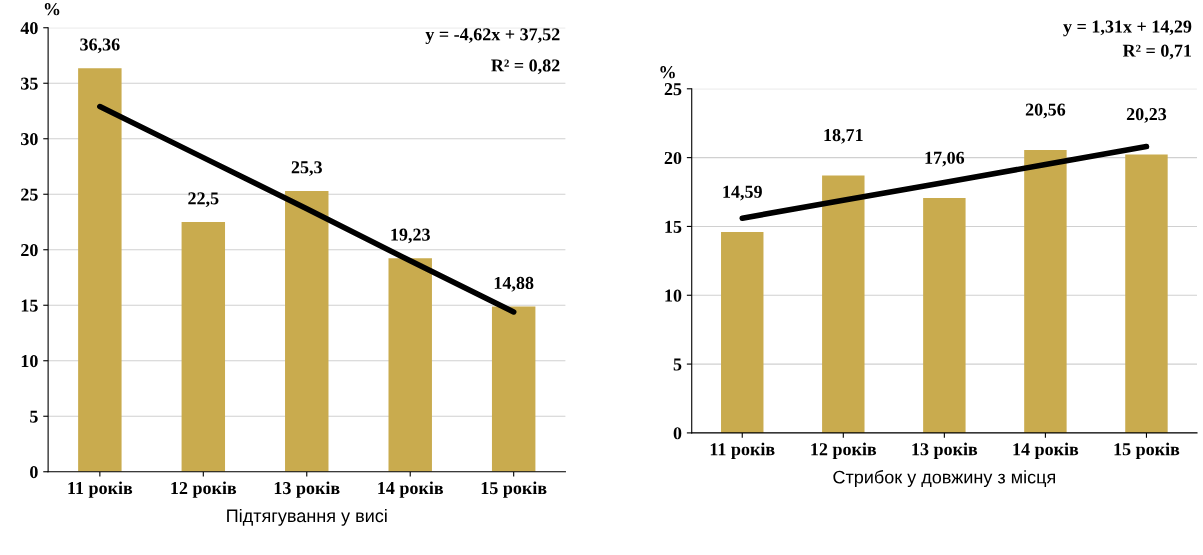 The width and height of the screenshot is (1203, 555). I want to click on text: R² = 0,71, so click(1156, 52).